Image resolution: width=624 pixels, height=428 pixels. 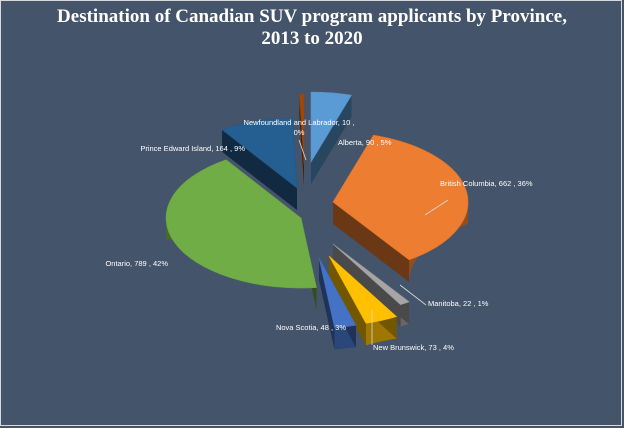 What do you see at coordinates (259, 153) in the screenshot?
I see `pie-slice-prince-edward-island` at bounding box center [259, 153].